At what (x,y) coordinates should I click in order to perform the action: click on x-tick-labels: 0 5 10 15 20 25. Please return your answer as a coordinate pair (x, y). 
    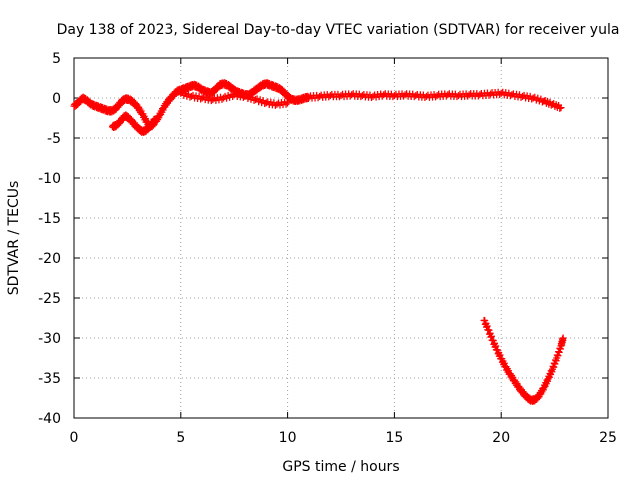
    Looking at the image, I should click on (343, 438).